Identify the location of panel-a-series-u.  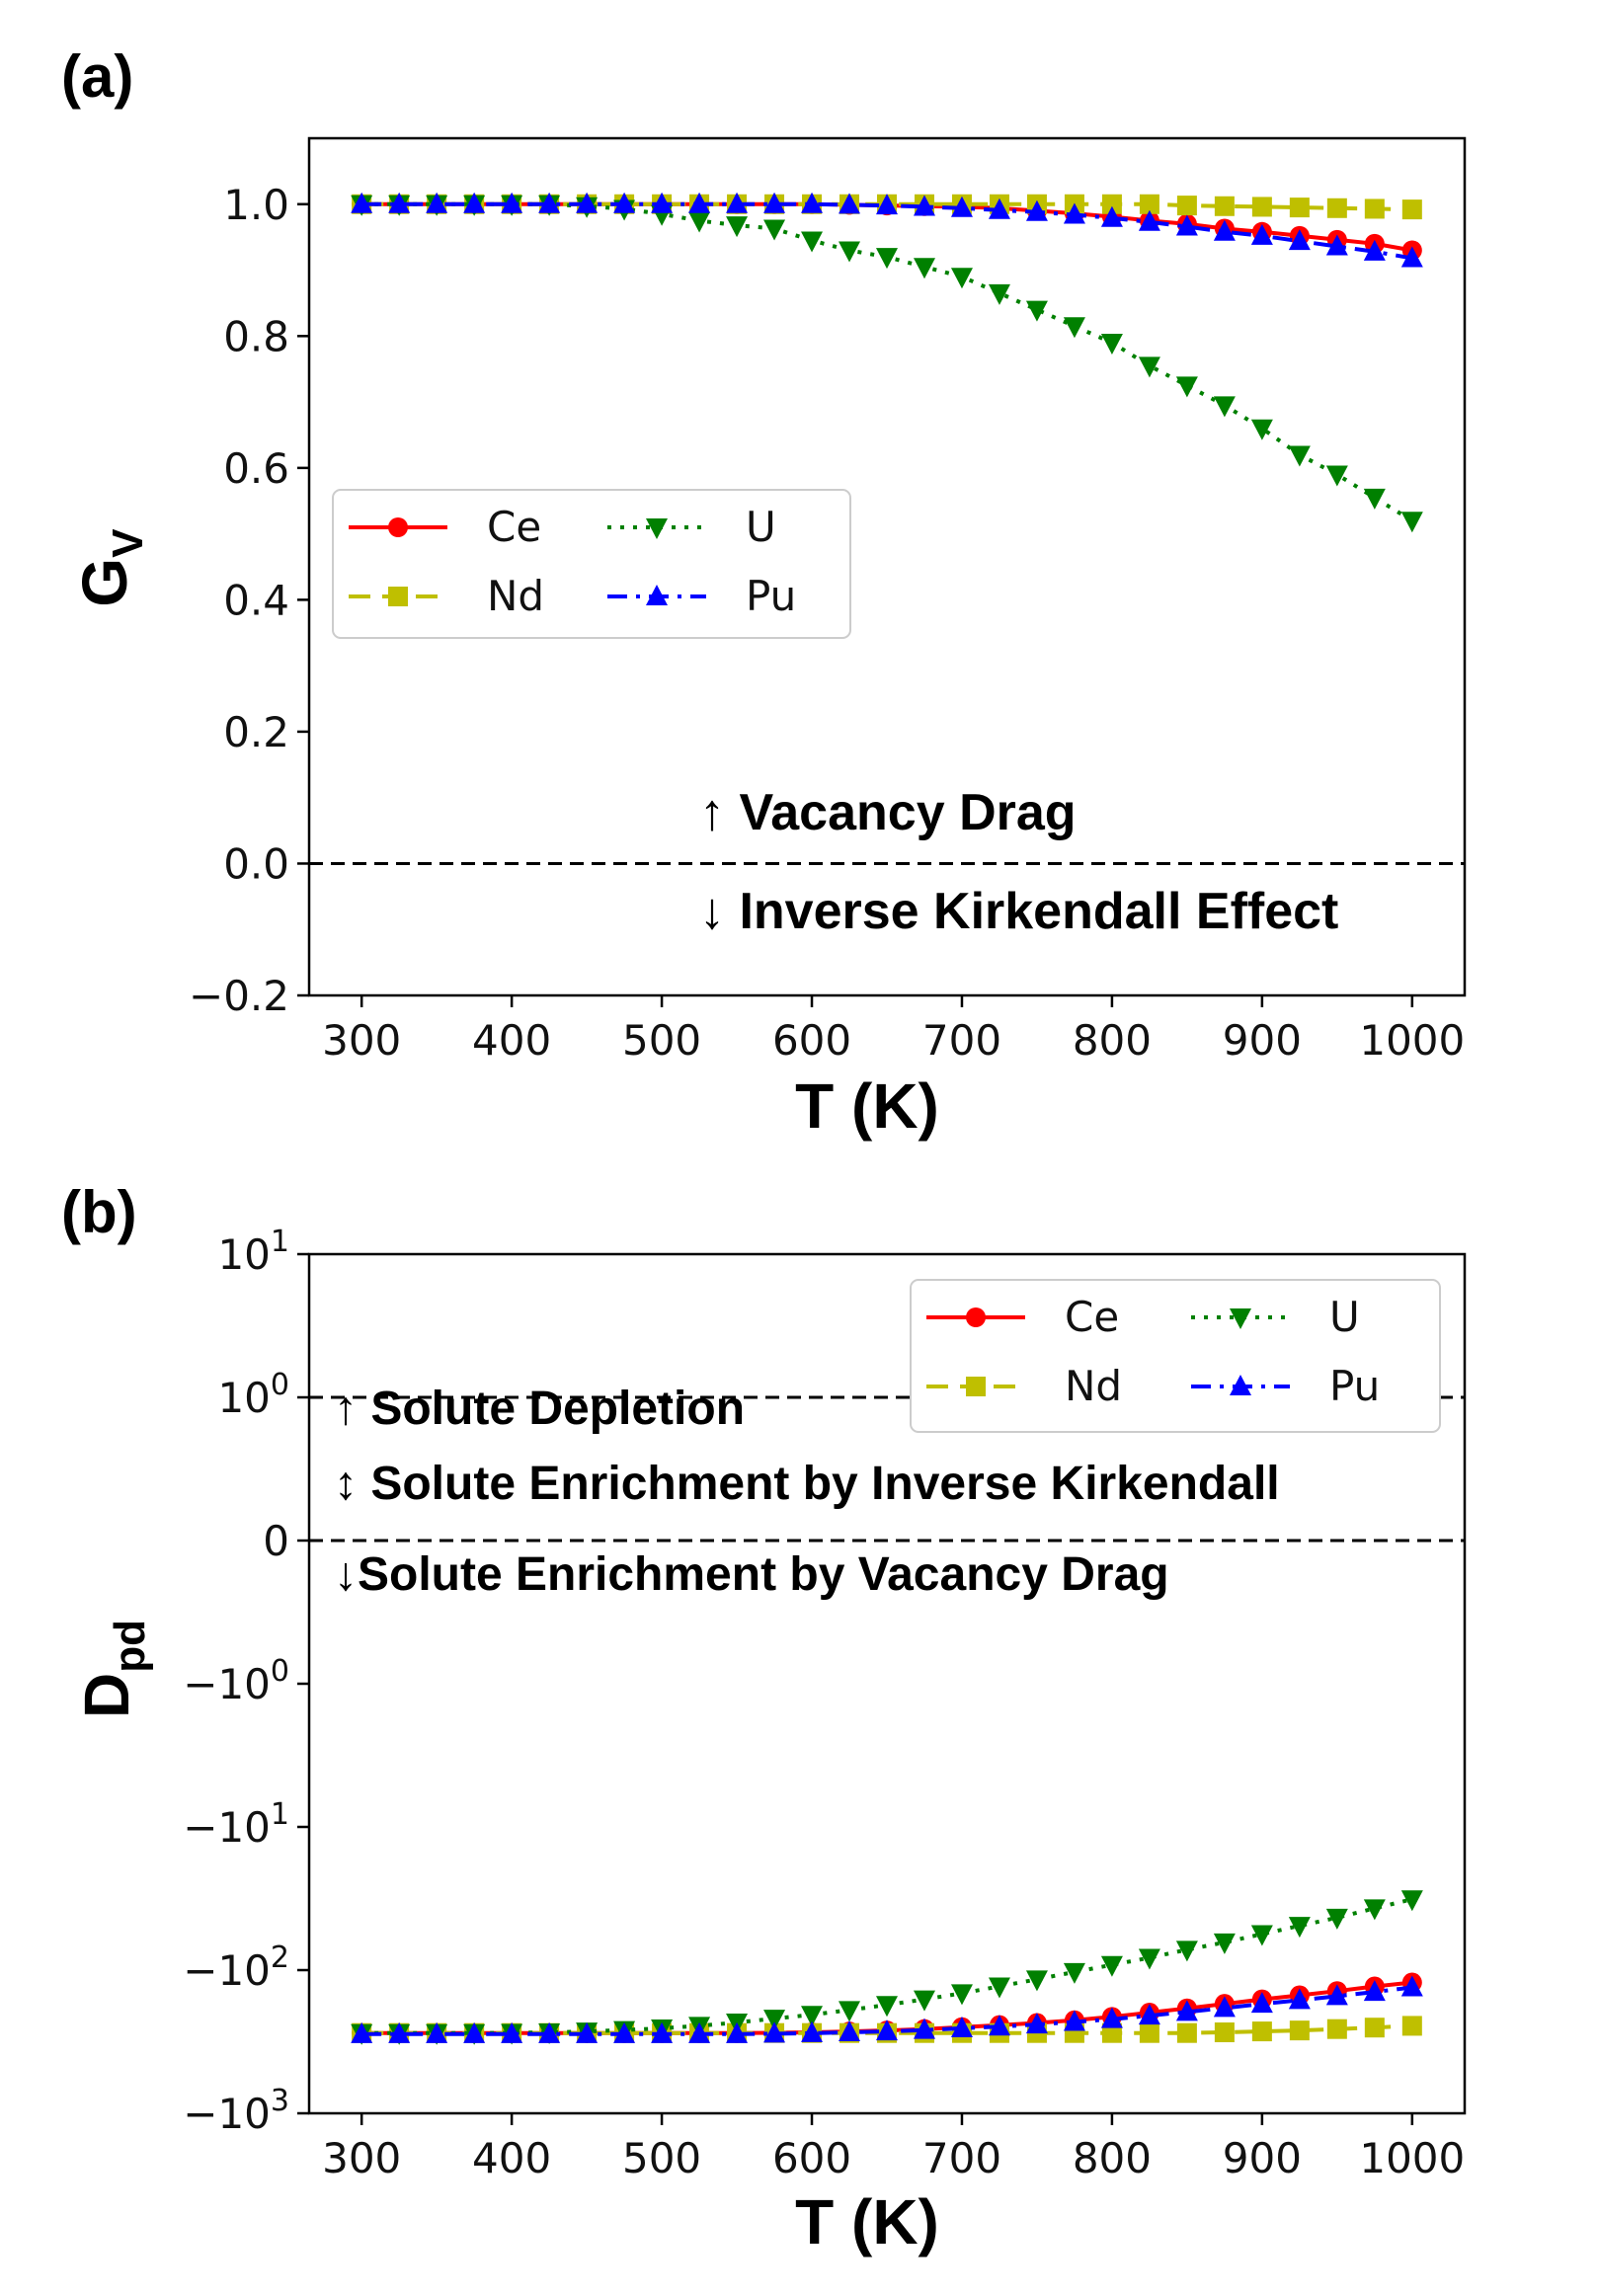
(887, 364).